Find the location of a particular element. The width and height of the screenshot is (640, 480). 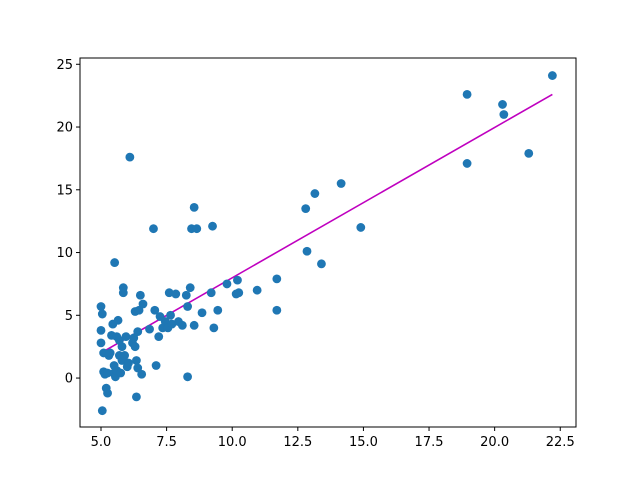

x-tick-label: 10.0 is located at coordinates (232, 442).